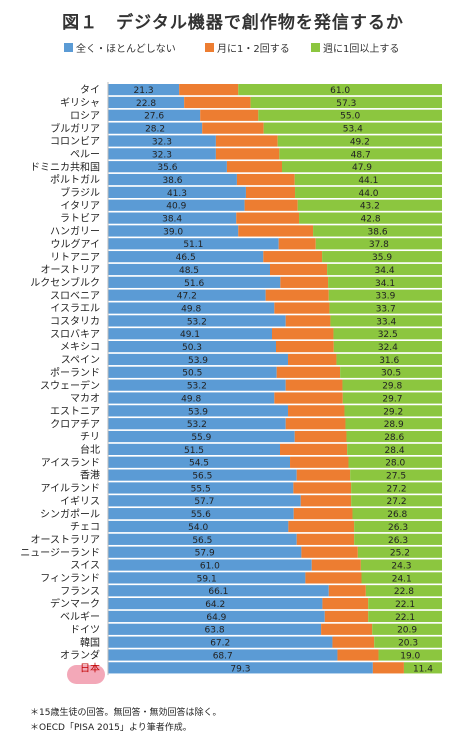  What do you see at coordinates (394, 438) in the screenshot?
I see `data-label: 28.6` at bounding box center [394, 438].